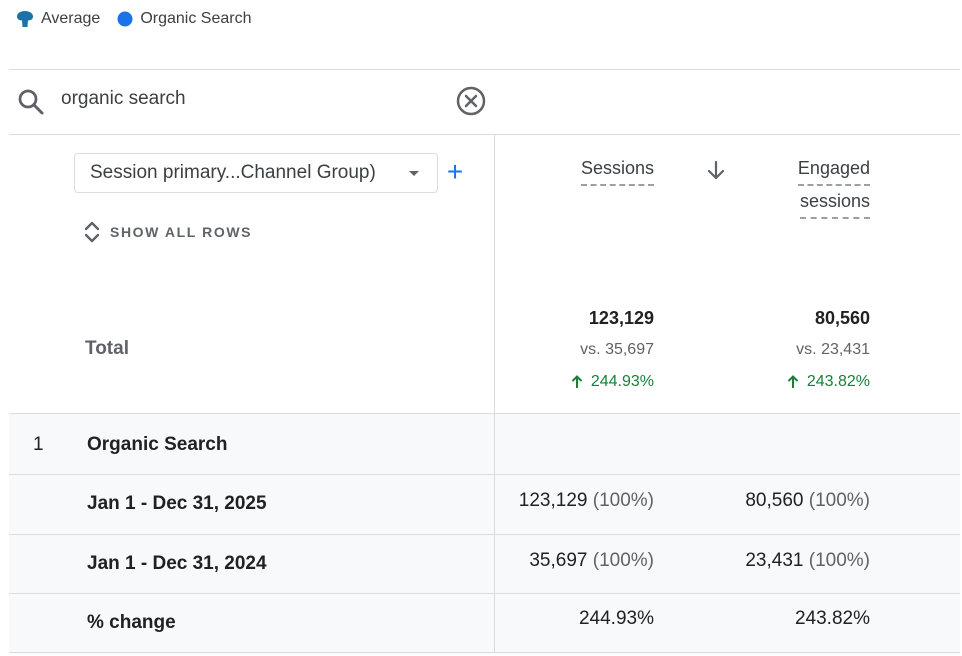 The width and height of the screenshot is (962, 656). I want to click on chart-legend: Average Organic Search, so click(142, 19).